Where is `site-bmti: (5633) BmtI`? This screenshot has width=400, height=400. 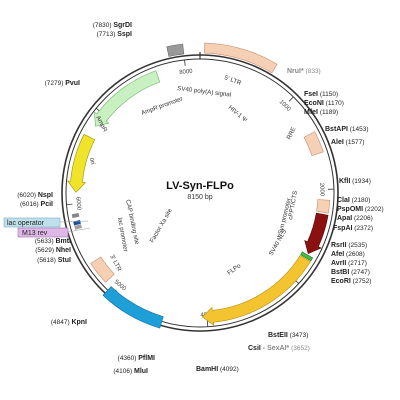 site-bmti: (5633) BmtI is located at coordinates (53, 241).